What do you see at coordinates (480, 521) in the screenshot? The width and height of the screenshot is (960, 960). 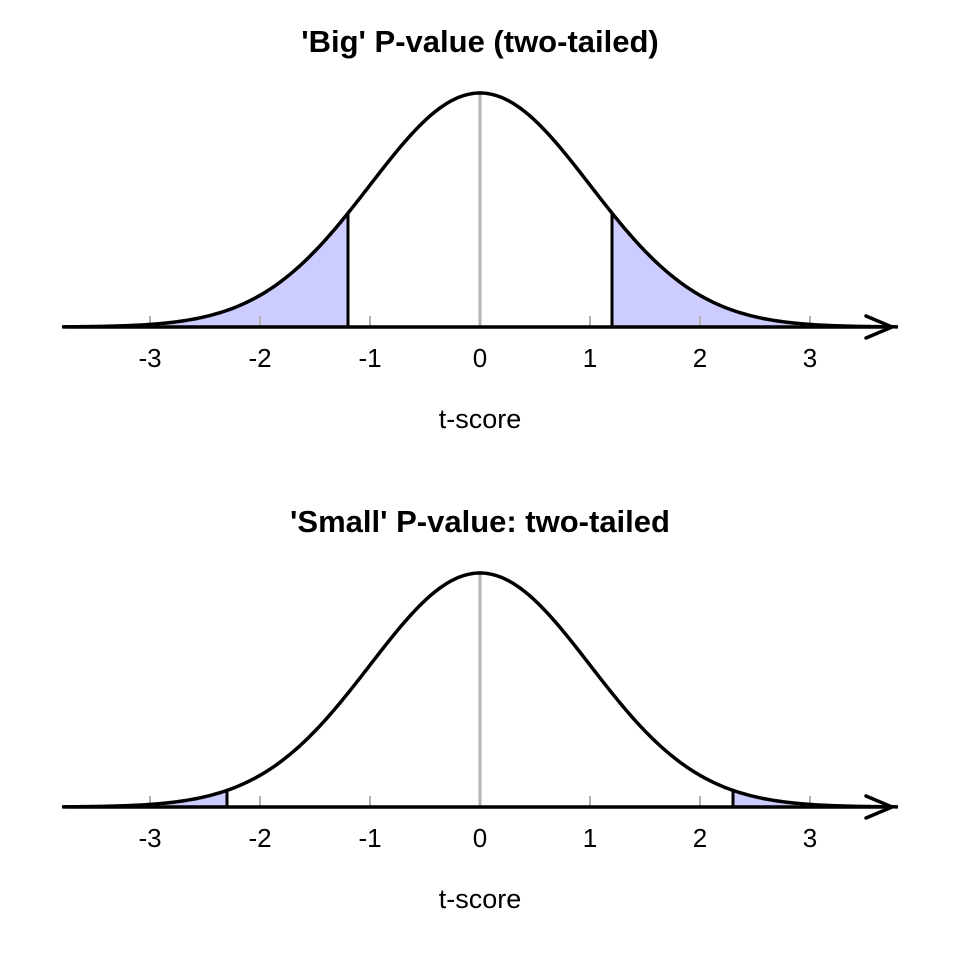 I see `chart-title: 'Small' P-value: two-tailed` at bounding box center [480, 521].